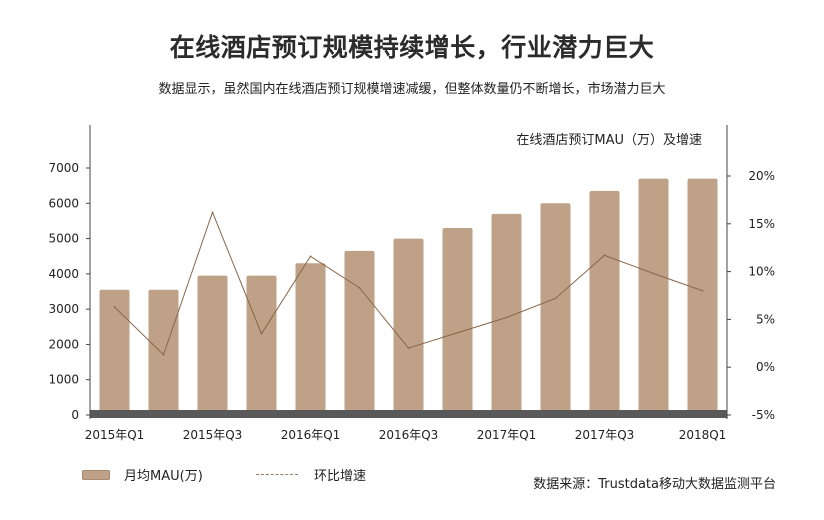 This screenshot has width=824, height=520. Describe the element at coordinates (63, 380) in the screenshot. I see `y-left-tick-label: 1000` at that location.